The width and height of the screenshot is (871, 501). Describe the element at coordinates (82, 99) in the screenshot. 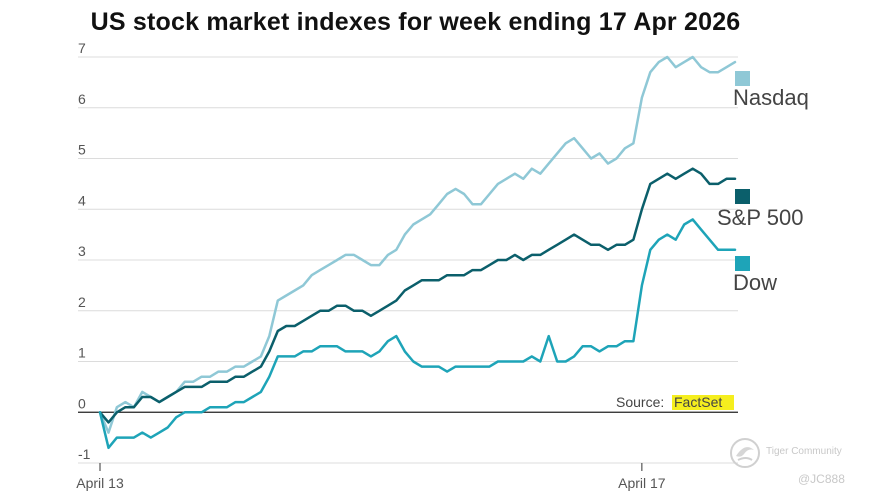

I see `y-tick-label: 6` at that location.